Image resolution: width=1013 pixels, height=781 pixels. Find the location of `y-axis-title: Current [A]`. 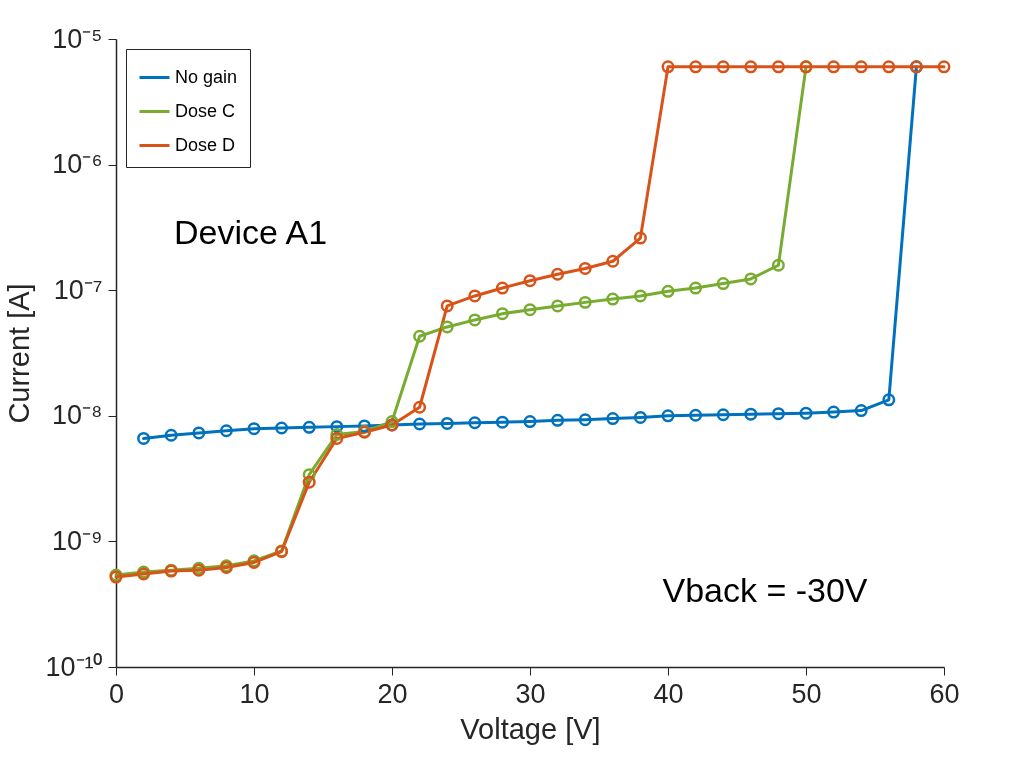

y-axis-title: Current [A] is located at coordinates (19, 353).